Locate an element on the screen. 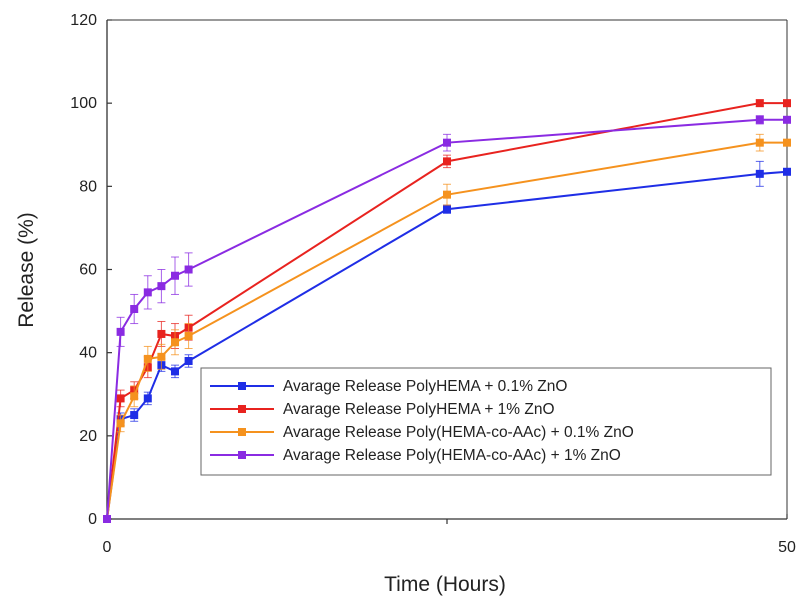 Image resolution: width=803 pixels, height=603 pixels. y-tick-label: 40 is located at coordinates (88, 353).